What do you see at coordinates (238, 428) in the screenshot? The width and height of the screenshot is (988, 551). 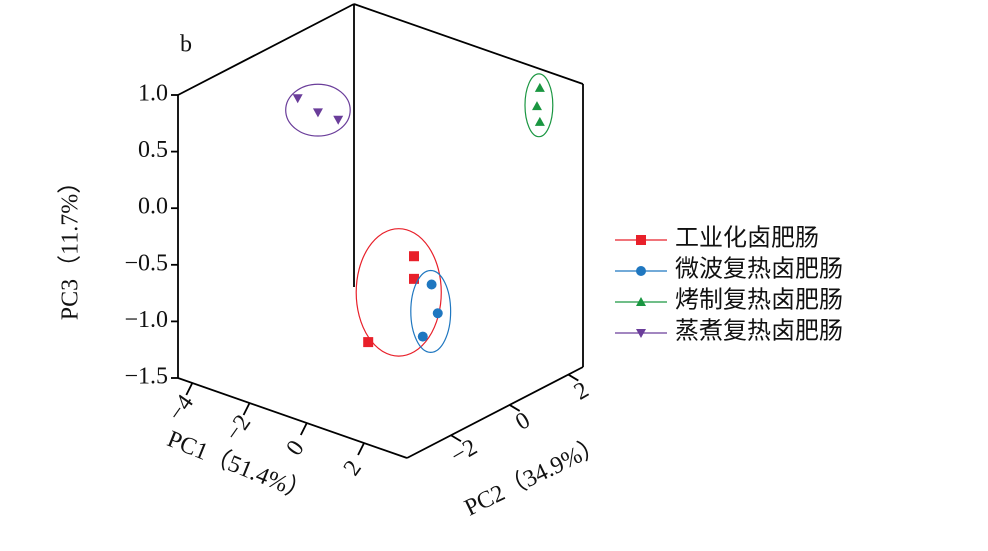 I see `x-tick-label: −2` at bounding box center [238, 428].